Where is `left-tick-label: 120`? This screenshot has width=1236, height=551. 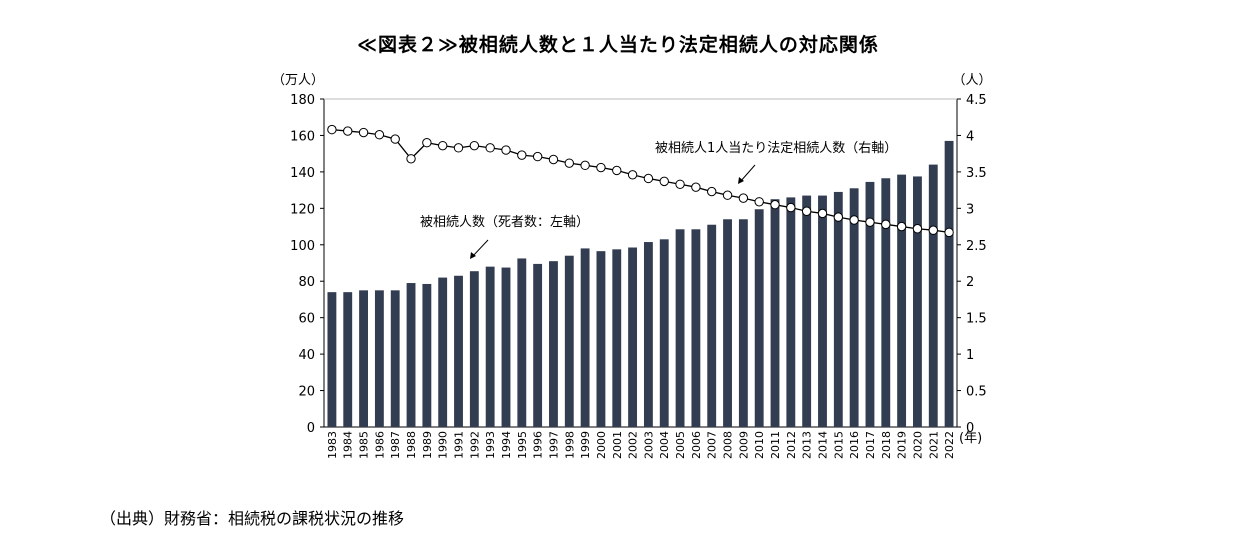
left-tick-label: 120 is located at coordinates (302, 209).